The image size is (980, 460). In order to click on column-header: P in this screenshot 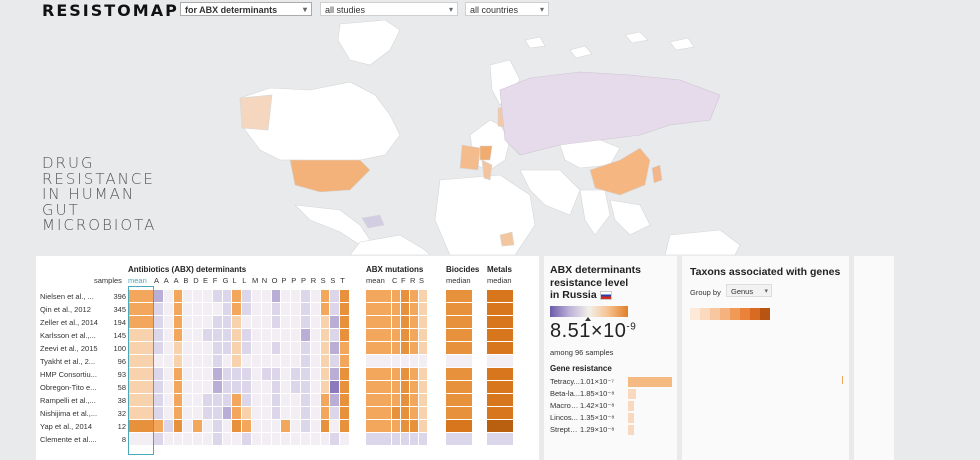, I will do `click(294, 280)`.